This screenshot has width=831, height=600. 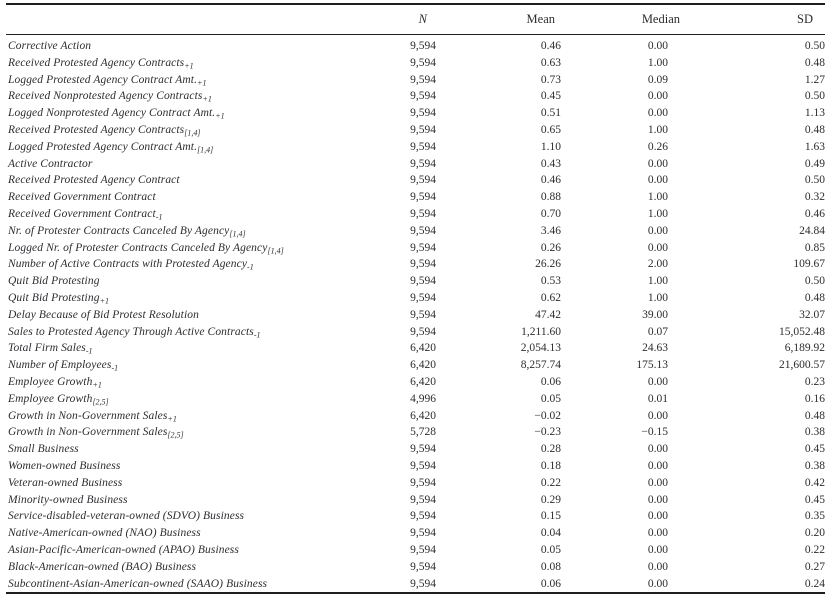 I want to click on mean-value: 0.04, so click(x=550, y=533).